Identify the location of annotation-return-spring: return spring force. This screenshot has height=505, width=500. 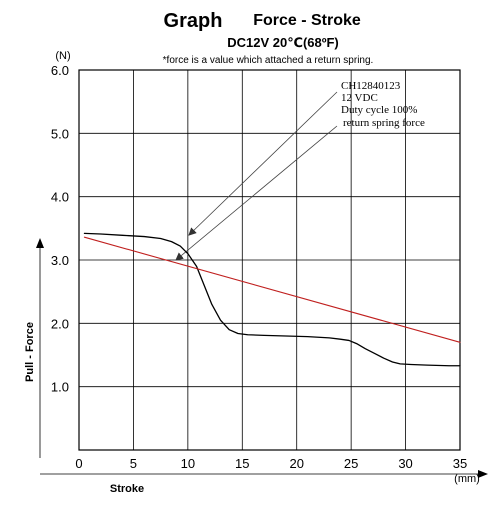
(384, 123).